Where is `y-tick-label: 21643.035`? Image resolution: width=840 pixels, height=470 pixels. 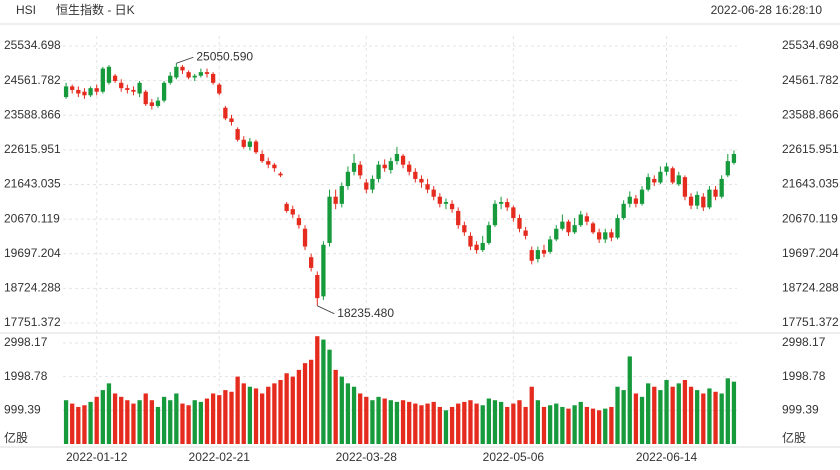
y-tick-label: 21643.035 is located at coordinates (32, 184).